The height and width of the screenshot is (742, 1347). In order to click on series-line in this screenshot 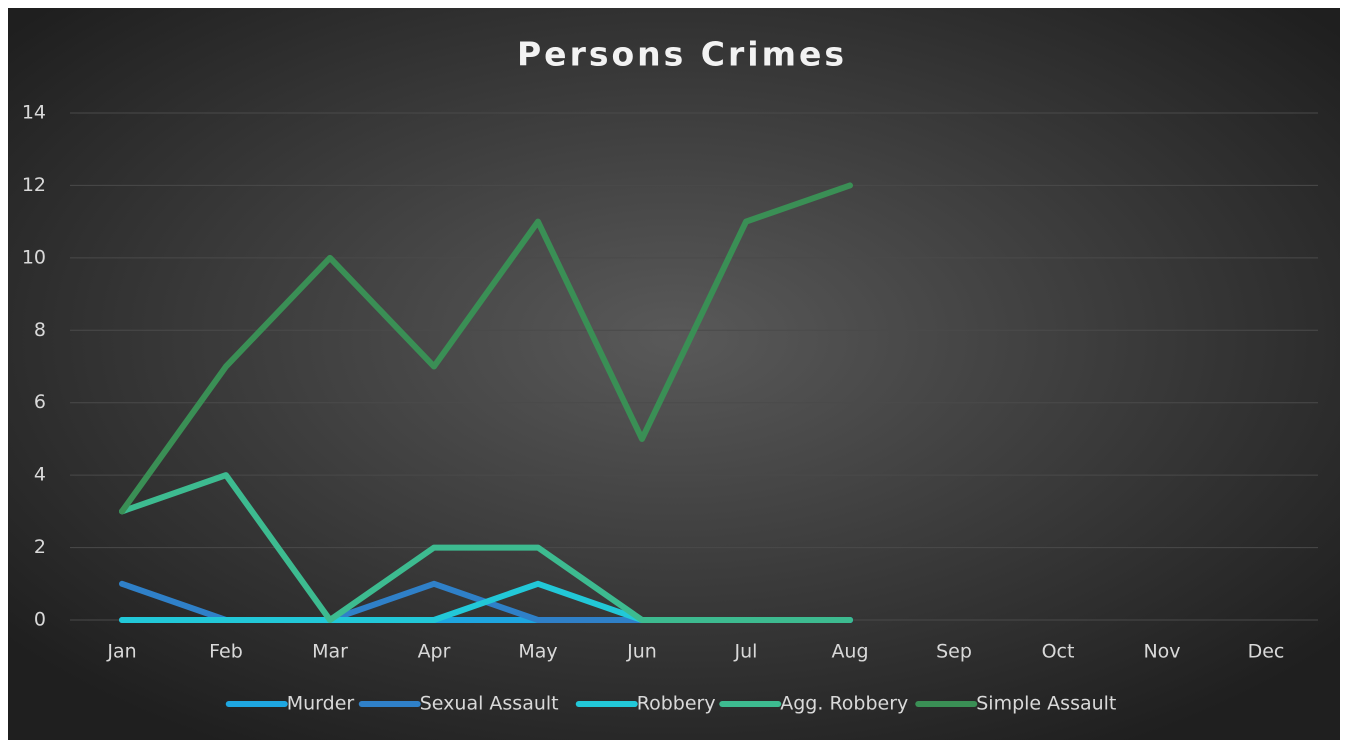, I will do `click(486, 547)`.